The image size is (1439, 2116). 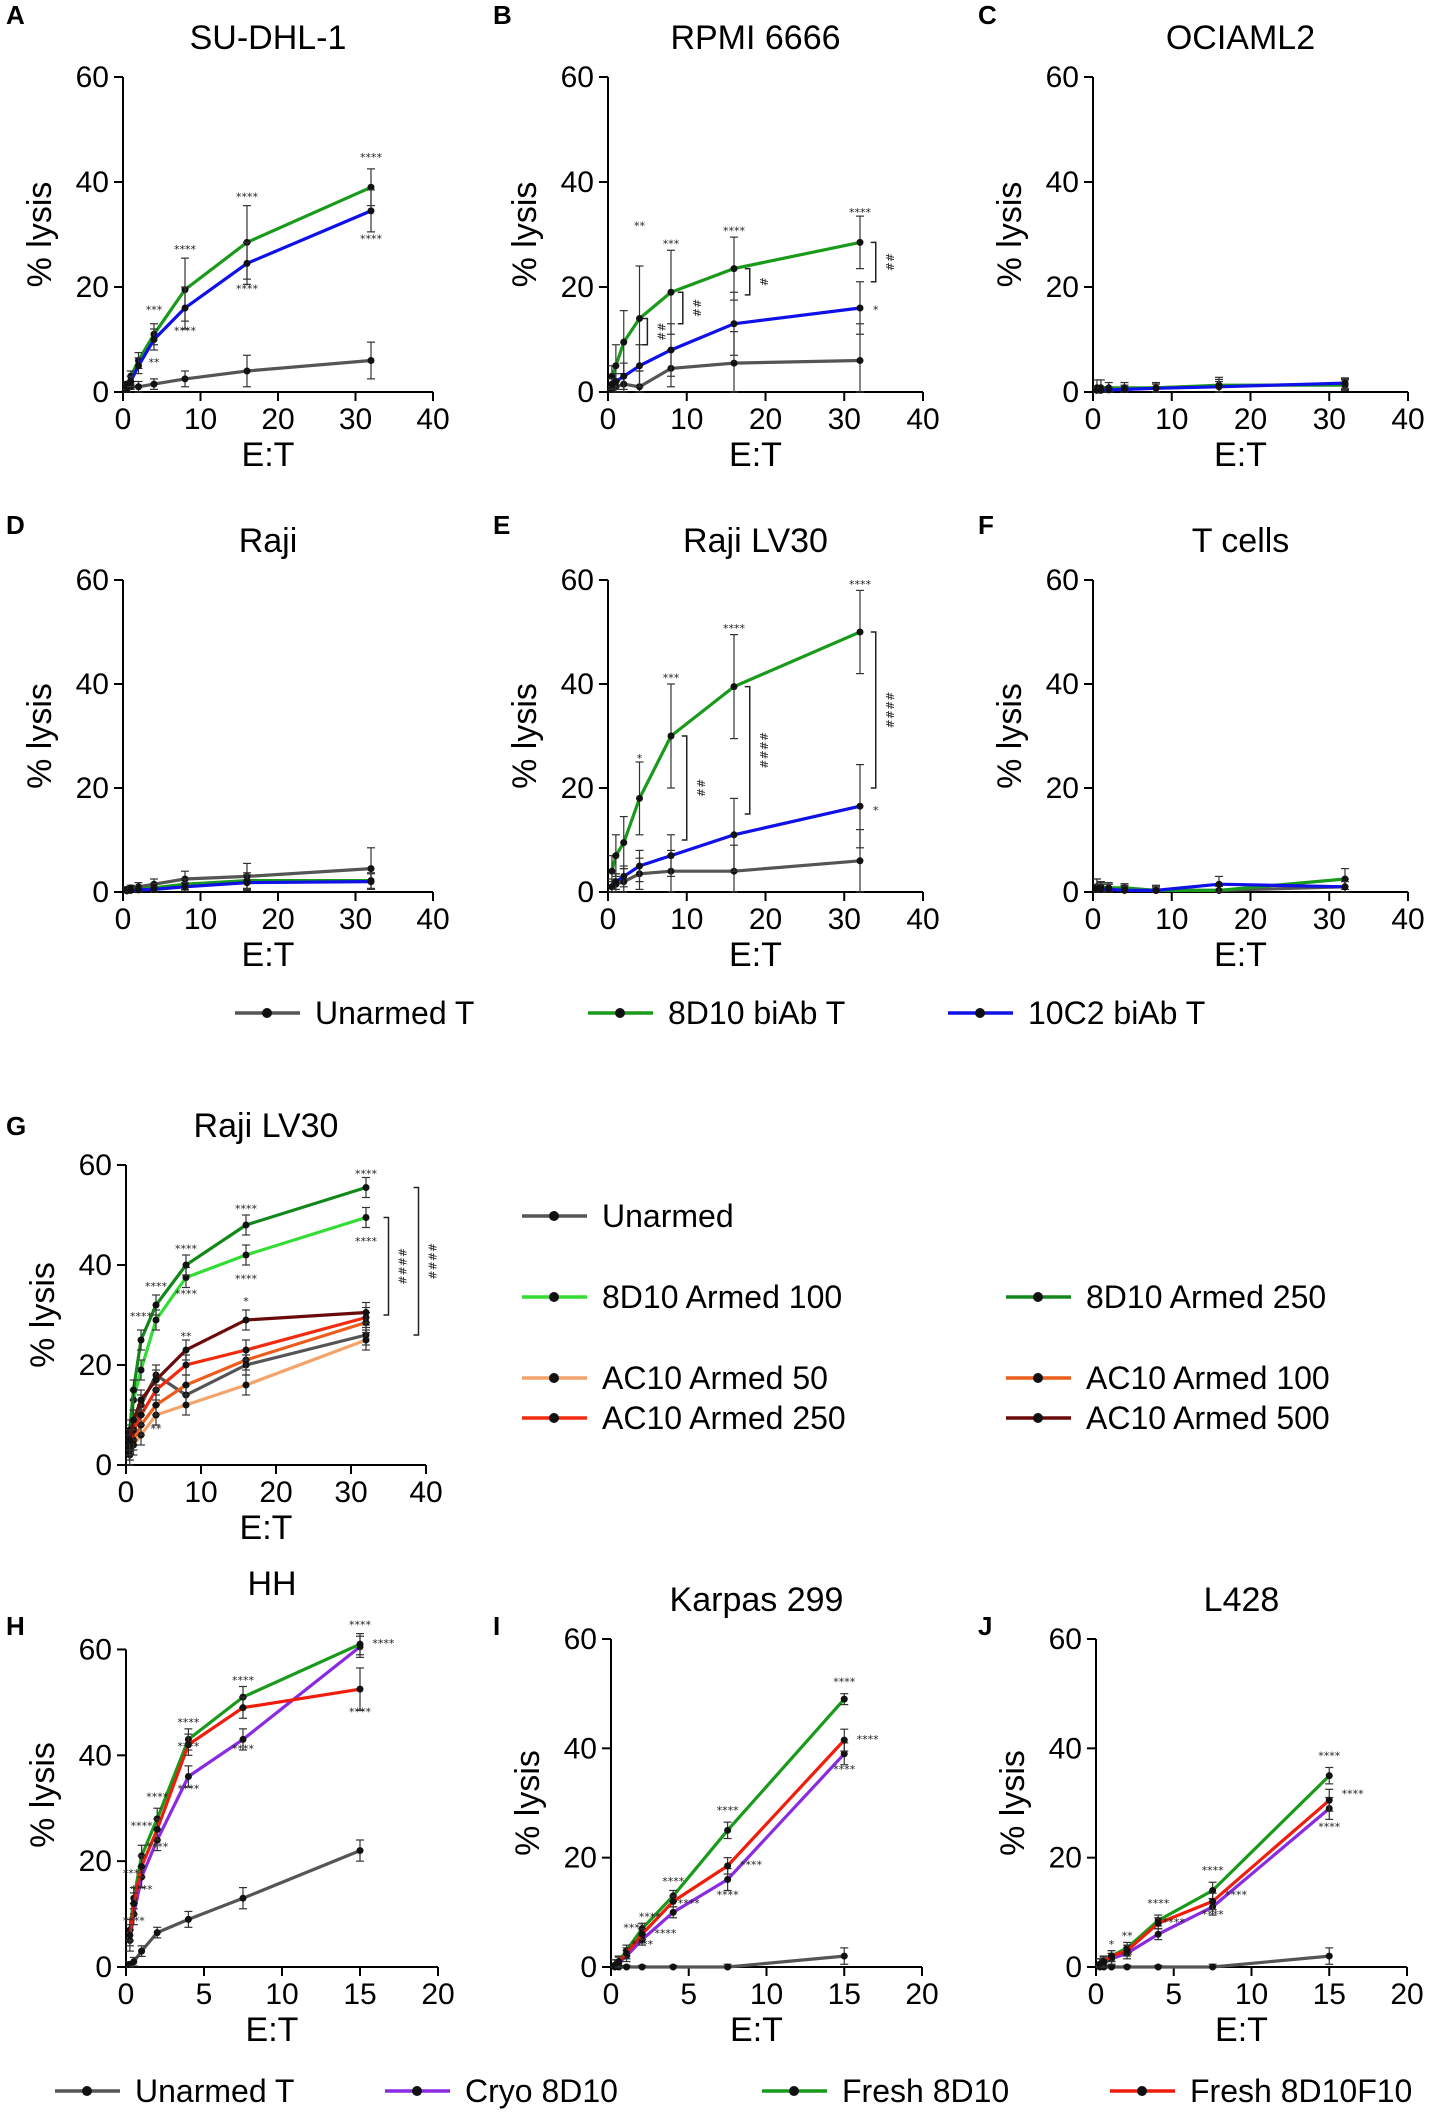 What do you see at coordinates (1241, 541) in the screenshot?
I see `chart-title: T cells` at bounding box center [1241, 541].